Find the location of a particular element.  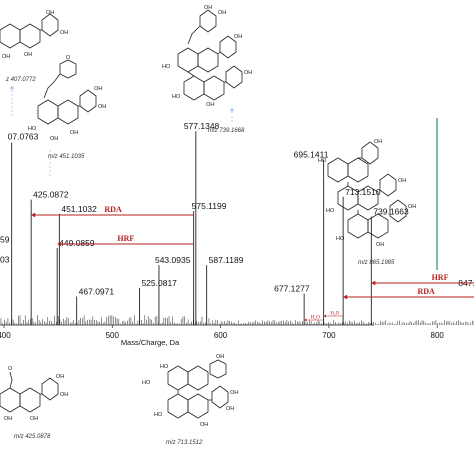

structure-425: O OH OH OH OH is located at coordinates (34, 394).